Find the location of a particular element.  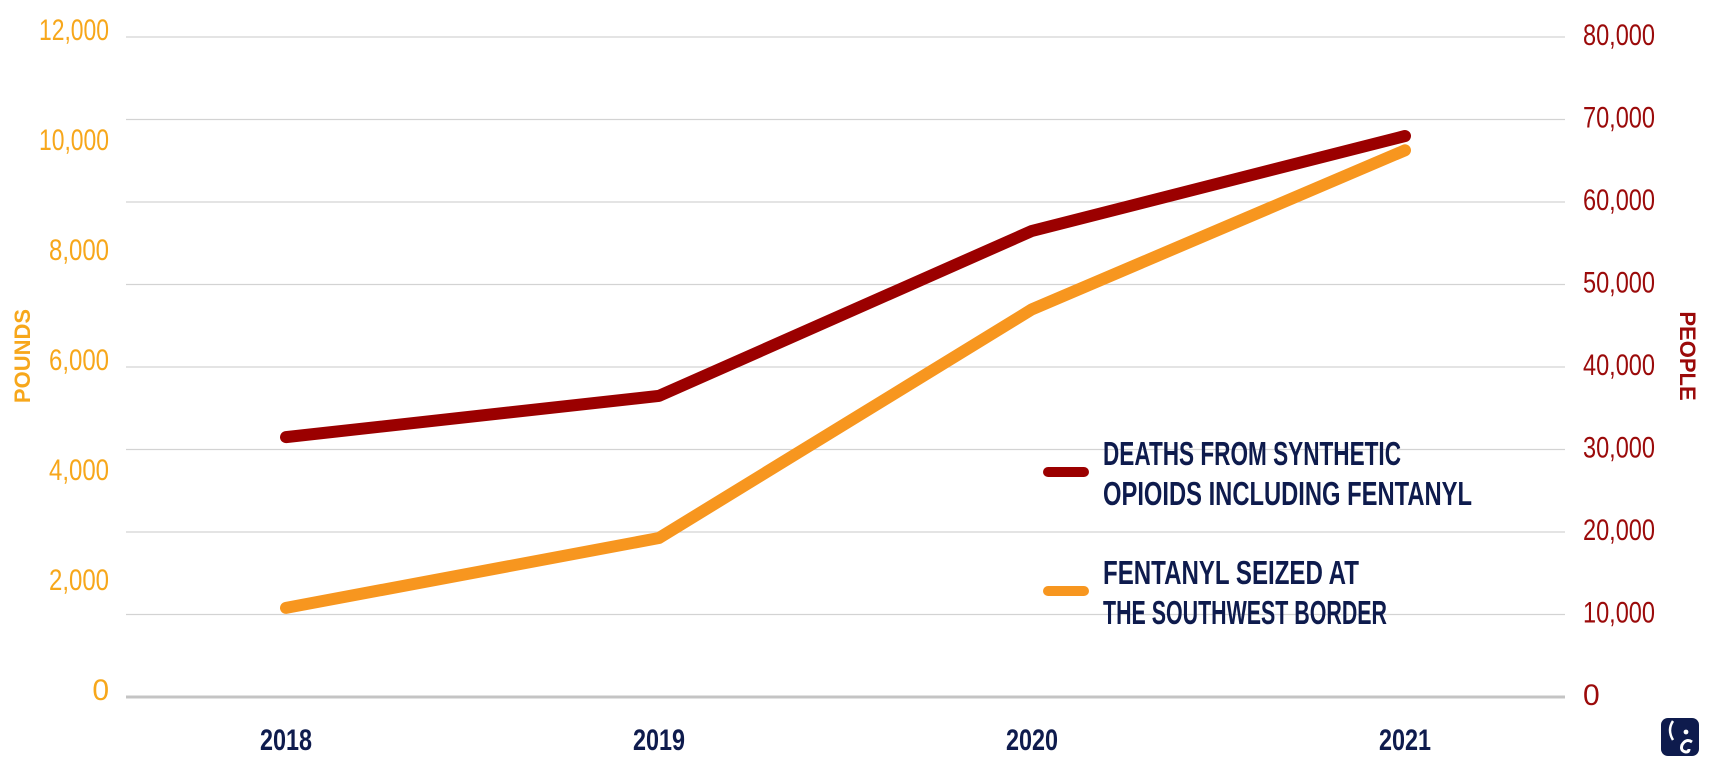

left-axis-ticks: 0 2,000 4,000 6,000 8,000 10,000 12,000 is located at coordinates (74, 360).